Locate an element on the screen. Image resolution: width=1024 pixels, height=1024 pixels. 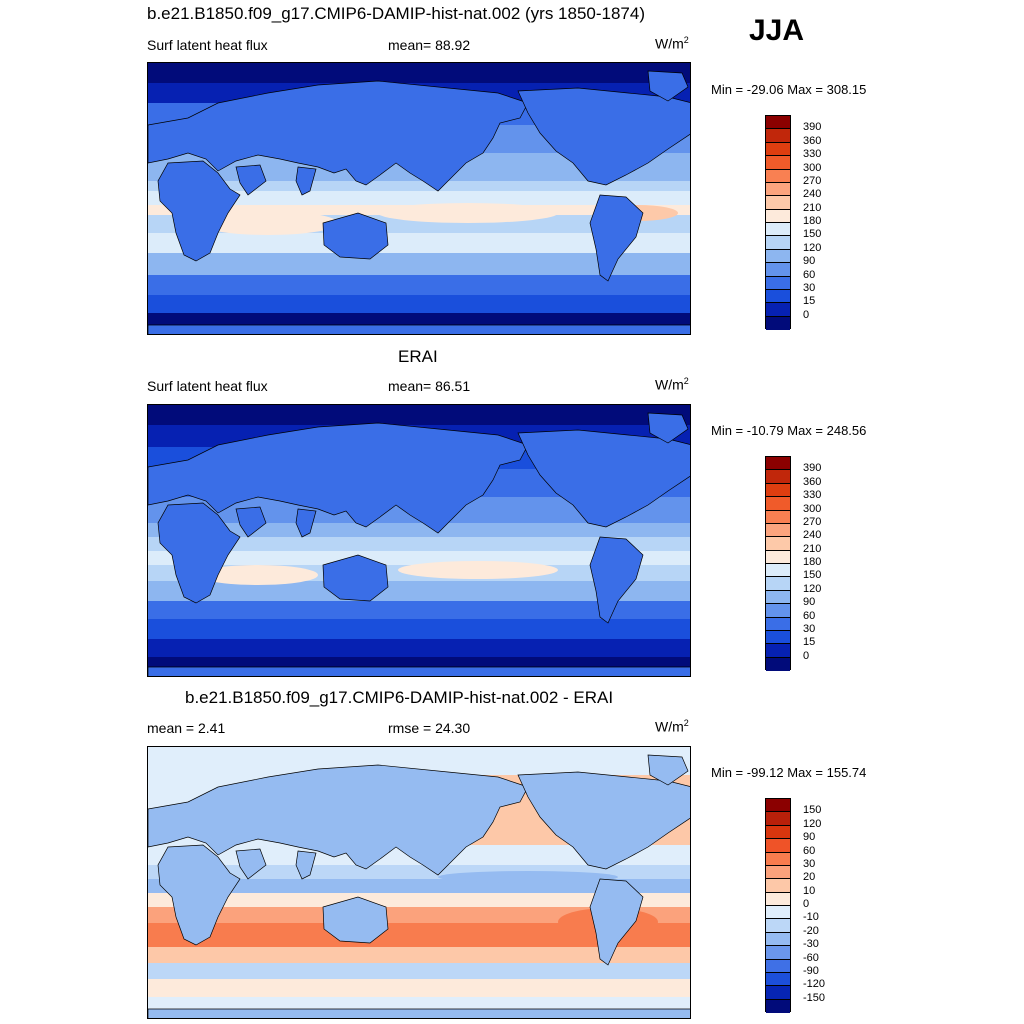
colorbar-tick-label: -90 is located at coordinates (811, 970).